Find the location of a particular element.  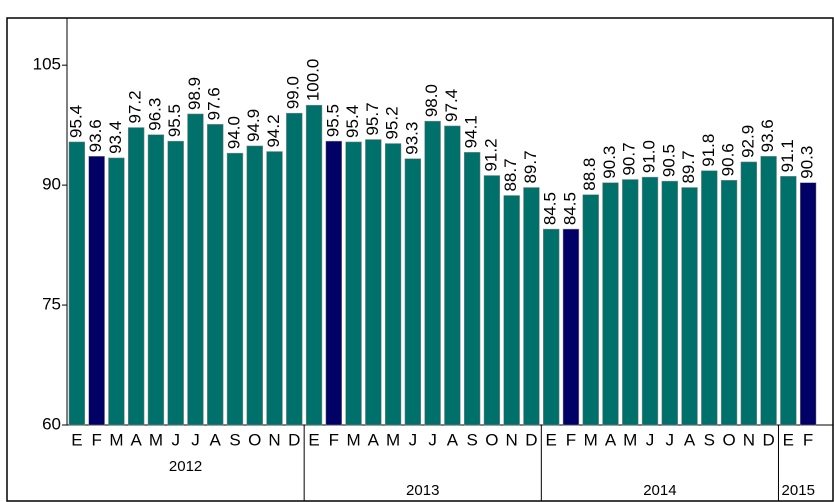

value-label: 98.9 is located at coordinates (194, 93).